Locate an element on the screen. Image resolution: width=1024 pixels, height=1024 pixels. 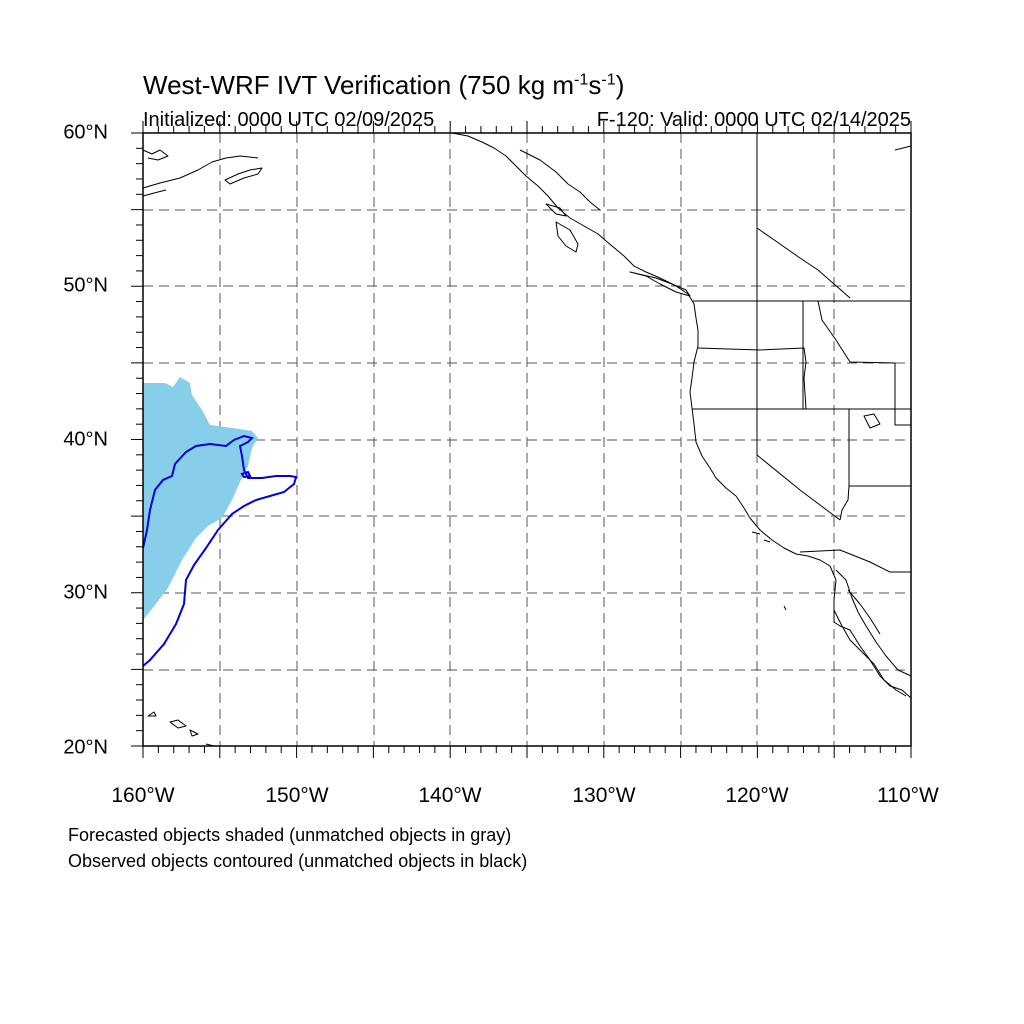
title-mid: s is located at coordinates (595, 85).